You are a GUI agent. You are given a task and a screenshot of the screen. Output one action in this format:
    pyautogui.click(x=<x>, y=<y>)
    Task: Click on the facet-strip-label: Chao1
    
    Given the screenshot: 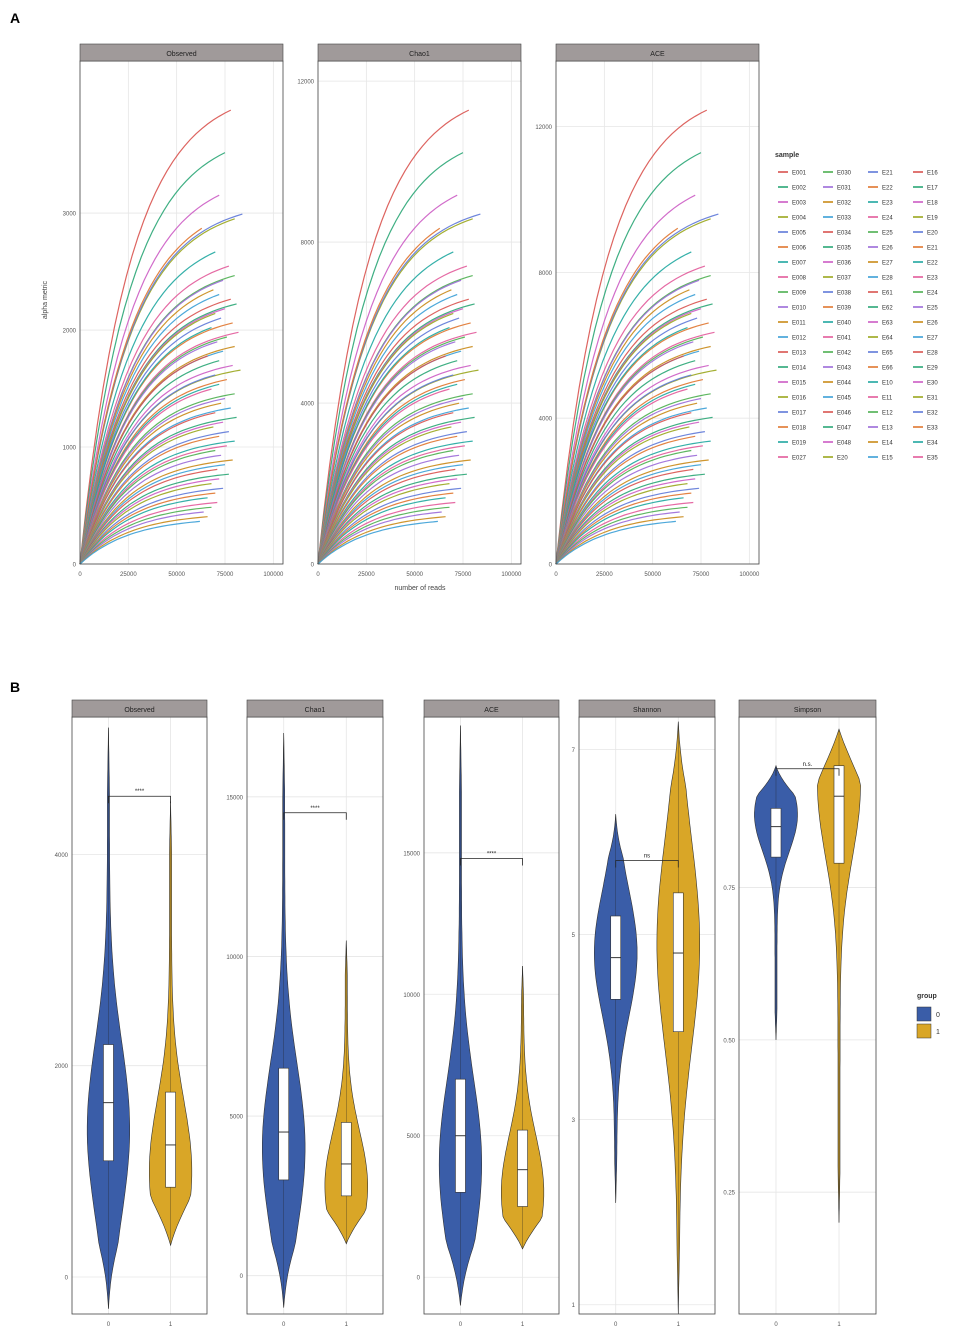 What is the action you would take?
    pyautogui.click(x=315, y=710)
    